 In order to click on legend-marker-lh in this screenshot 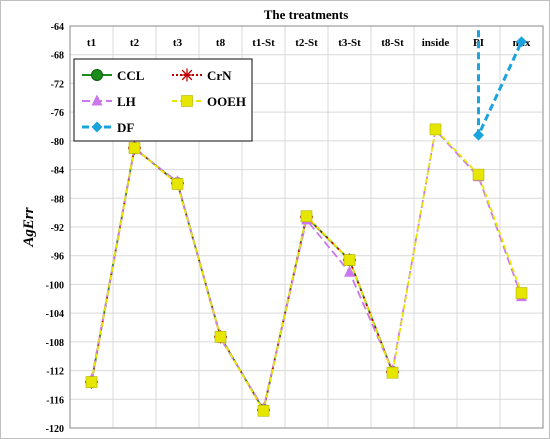, I will do `click(97, 100)`.